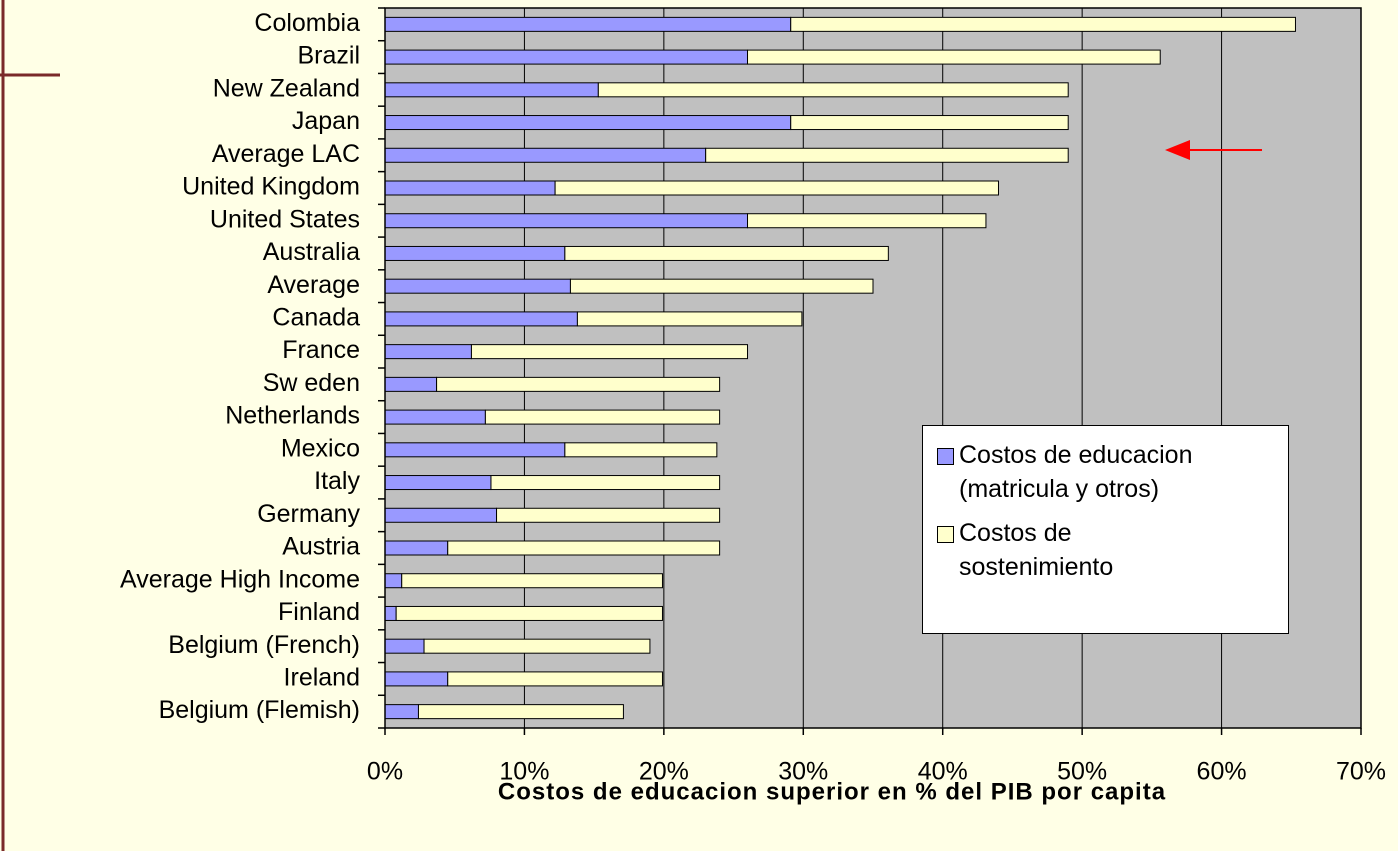 The height and width of the screenshot is (851, 1398). I want to click on legend-item: Costos de sostenimiento, so click(1107, 550).